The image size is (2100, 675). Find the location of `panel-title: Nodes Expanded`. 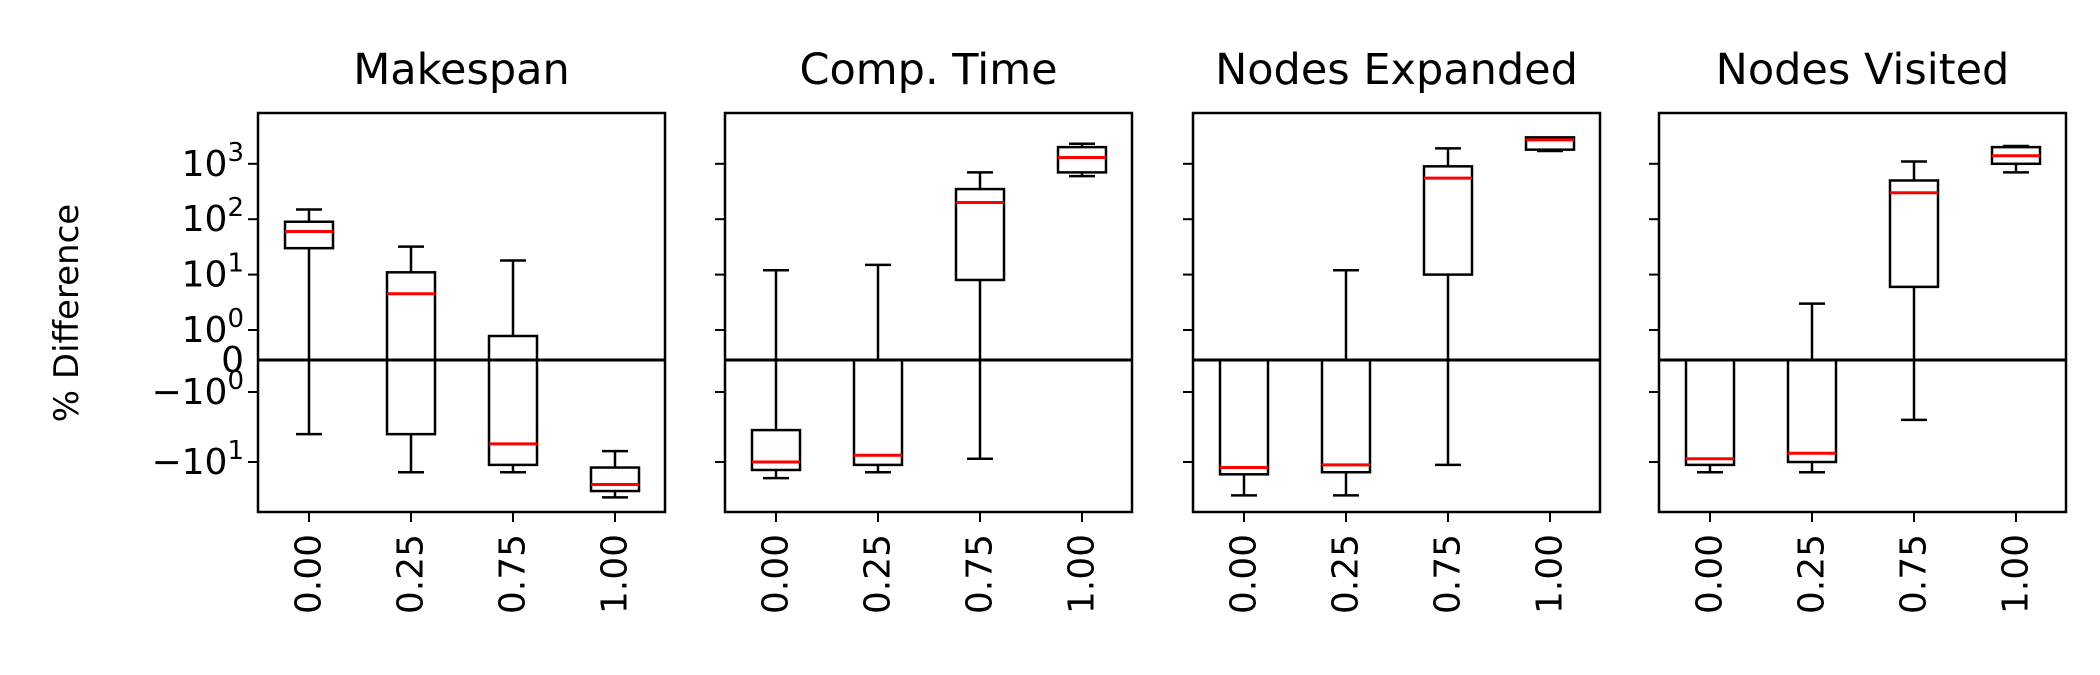

panel-title: Nodes Expanded is located at coordinates (1396, 70).